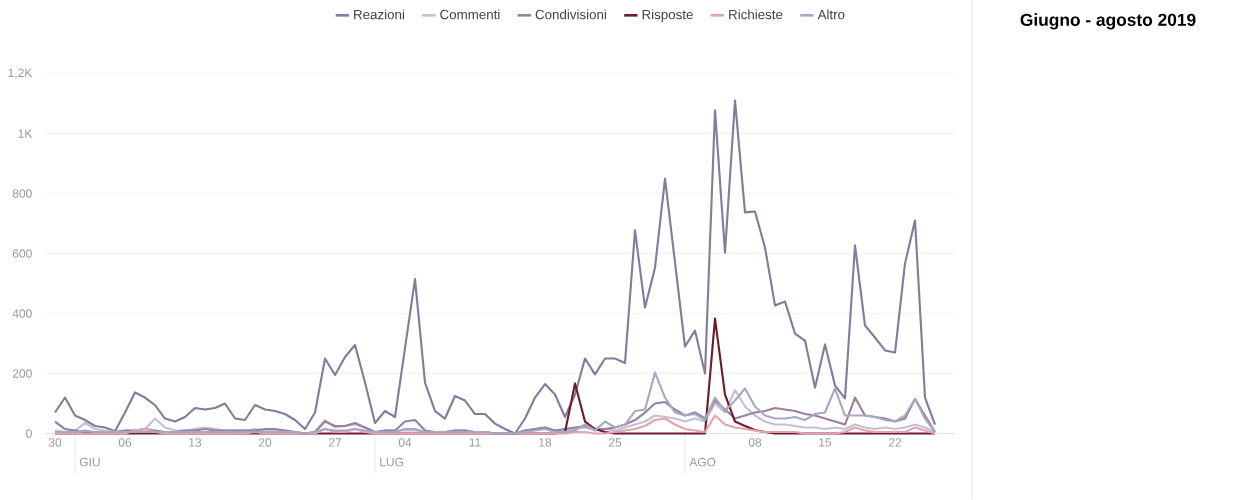  I want to click on legend-label: Risposte, so click(667, 15).